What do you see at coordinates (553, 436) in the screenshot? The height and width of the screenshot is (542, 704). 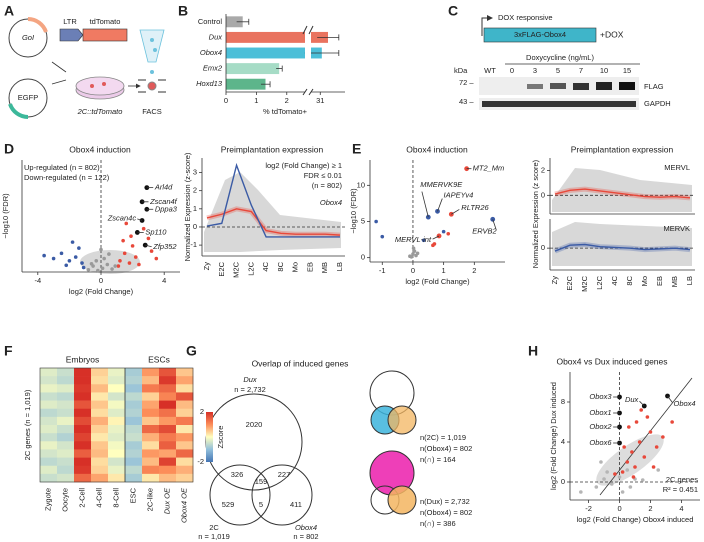 I see `y-axis-label: log2 (Fold Change) Dux induced` at bounding box center [553, 436].